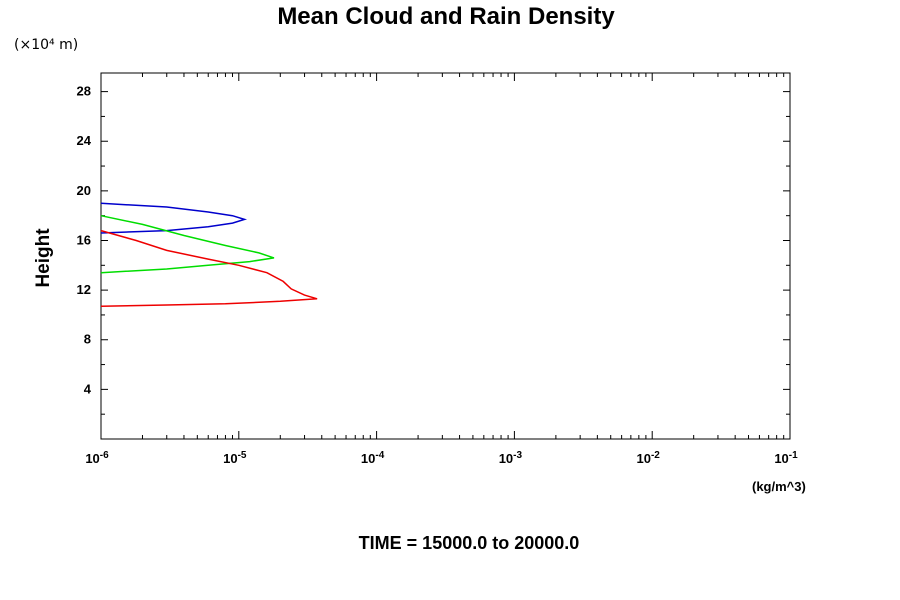  I want to click on x-tick-label: 10⁻³, so click(511, 458).